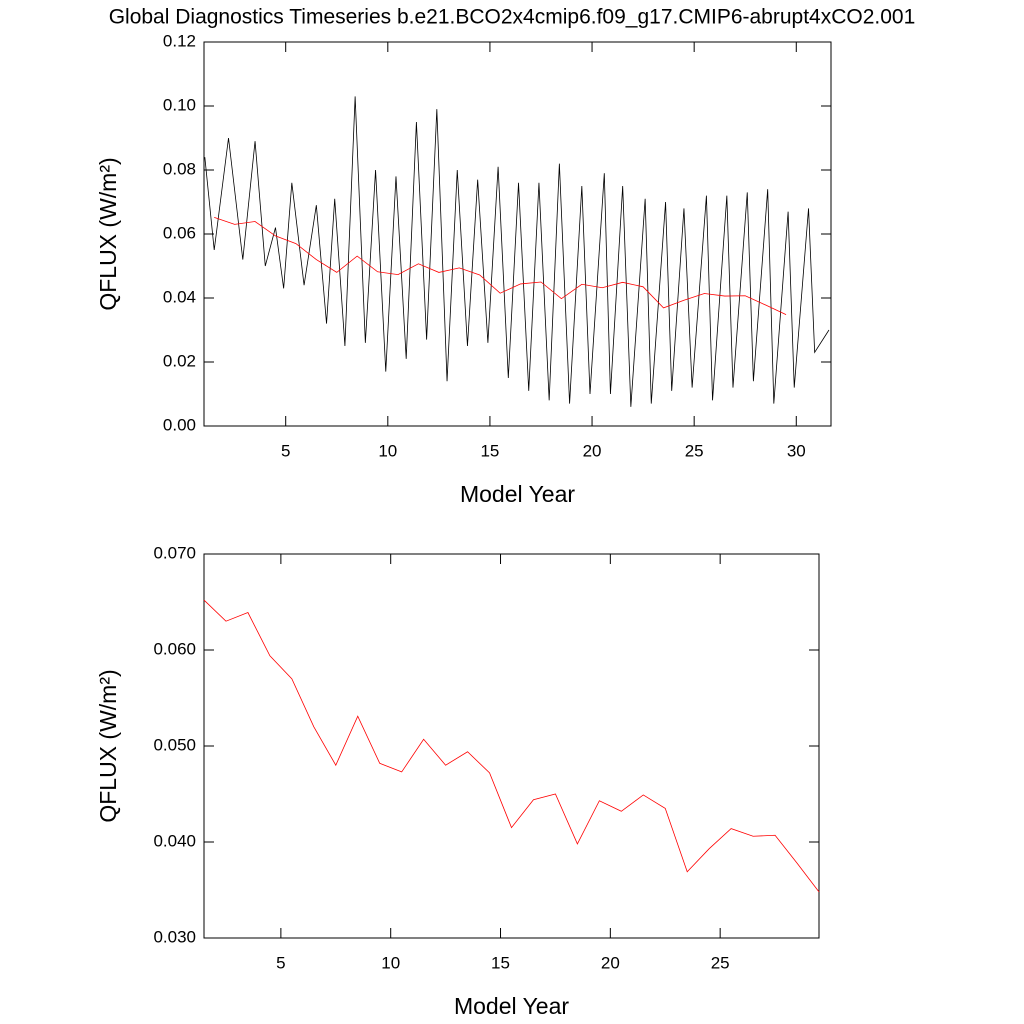 The image size is (1024, 1024). I want to click on y-tick-label: 0.040, so click(174, 840).